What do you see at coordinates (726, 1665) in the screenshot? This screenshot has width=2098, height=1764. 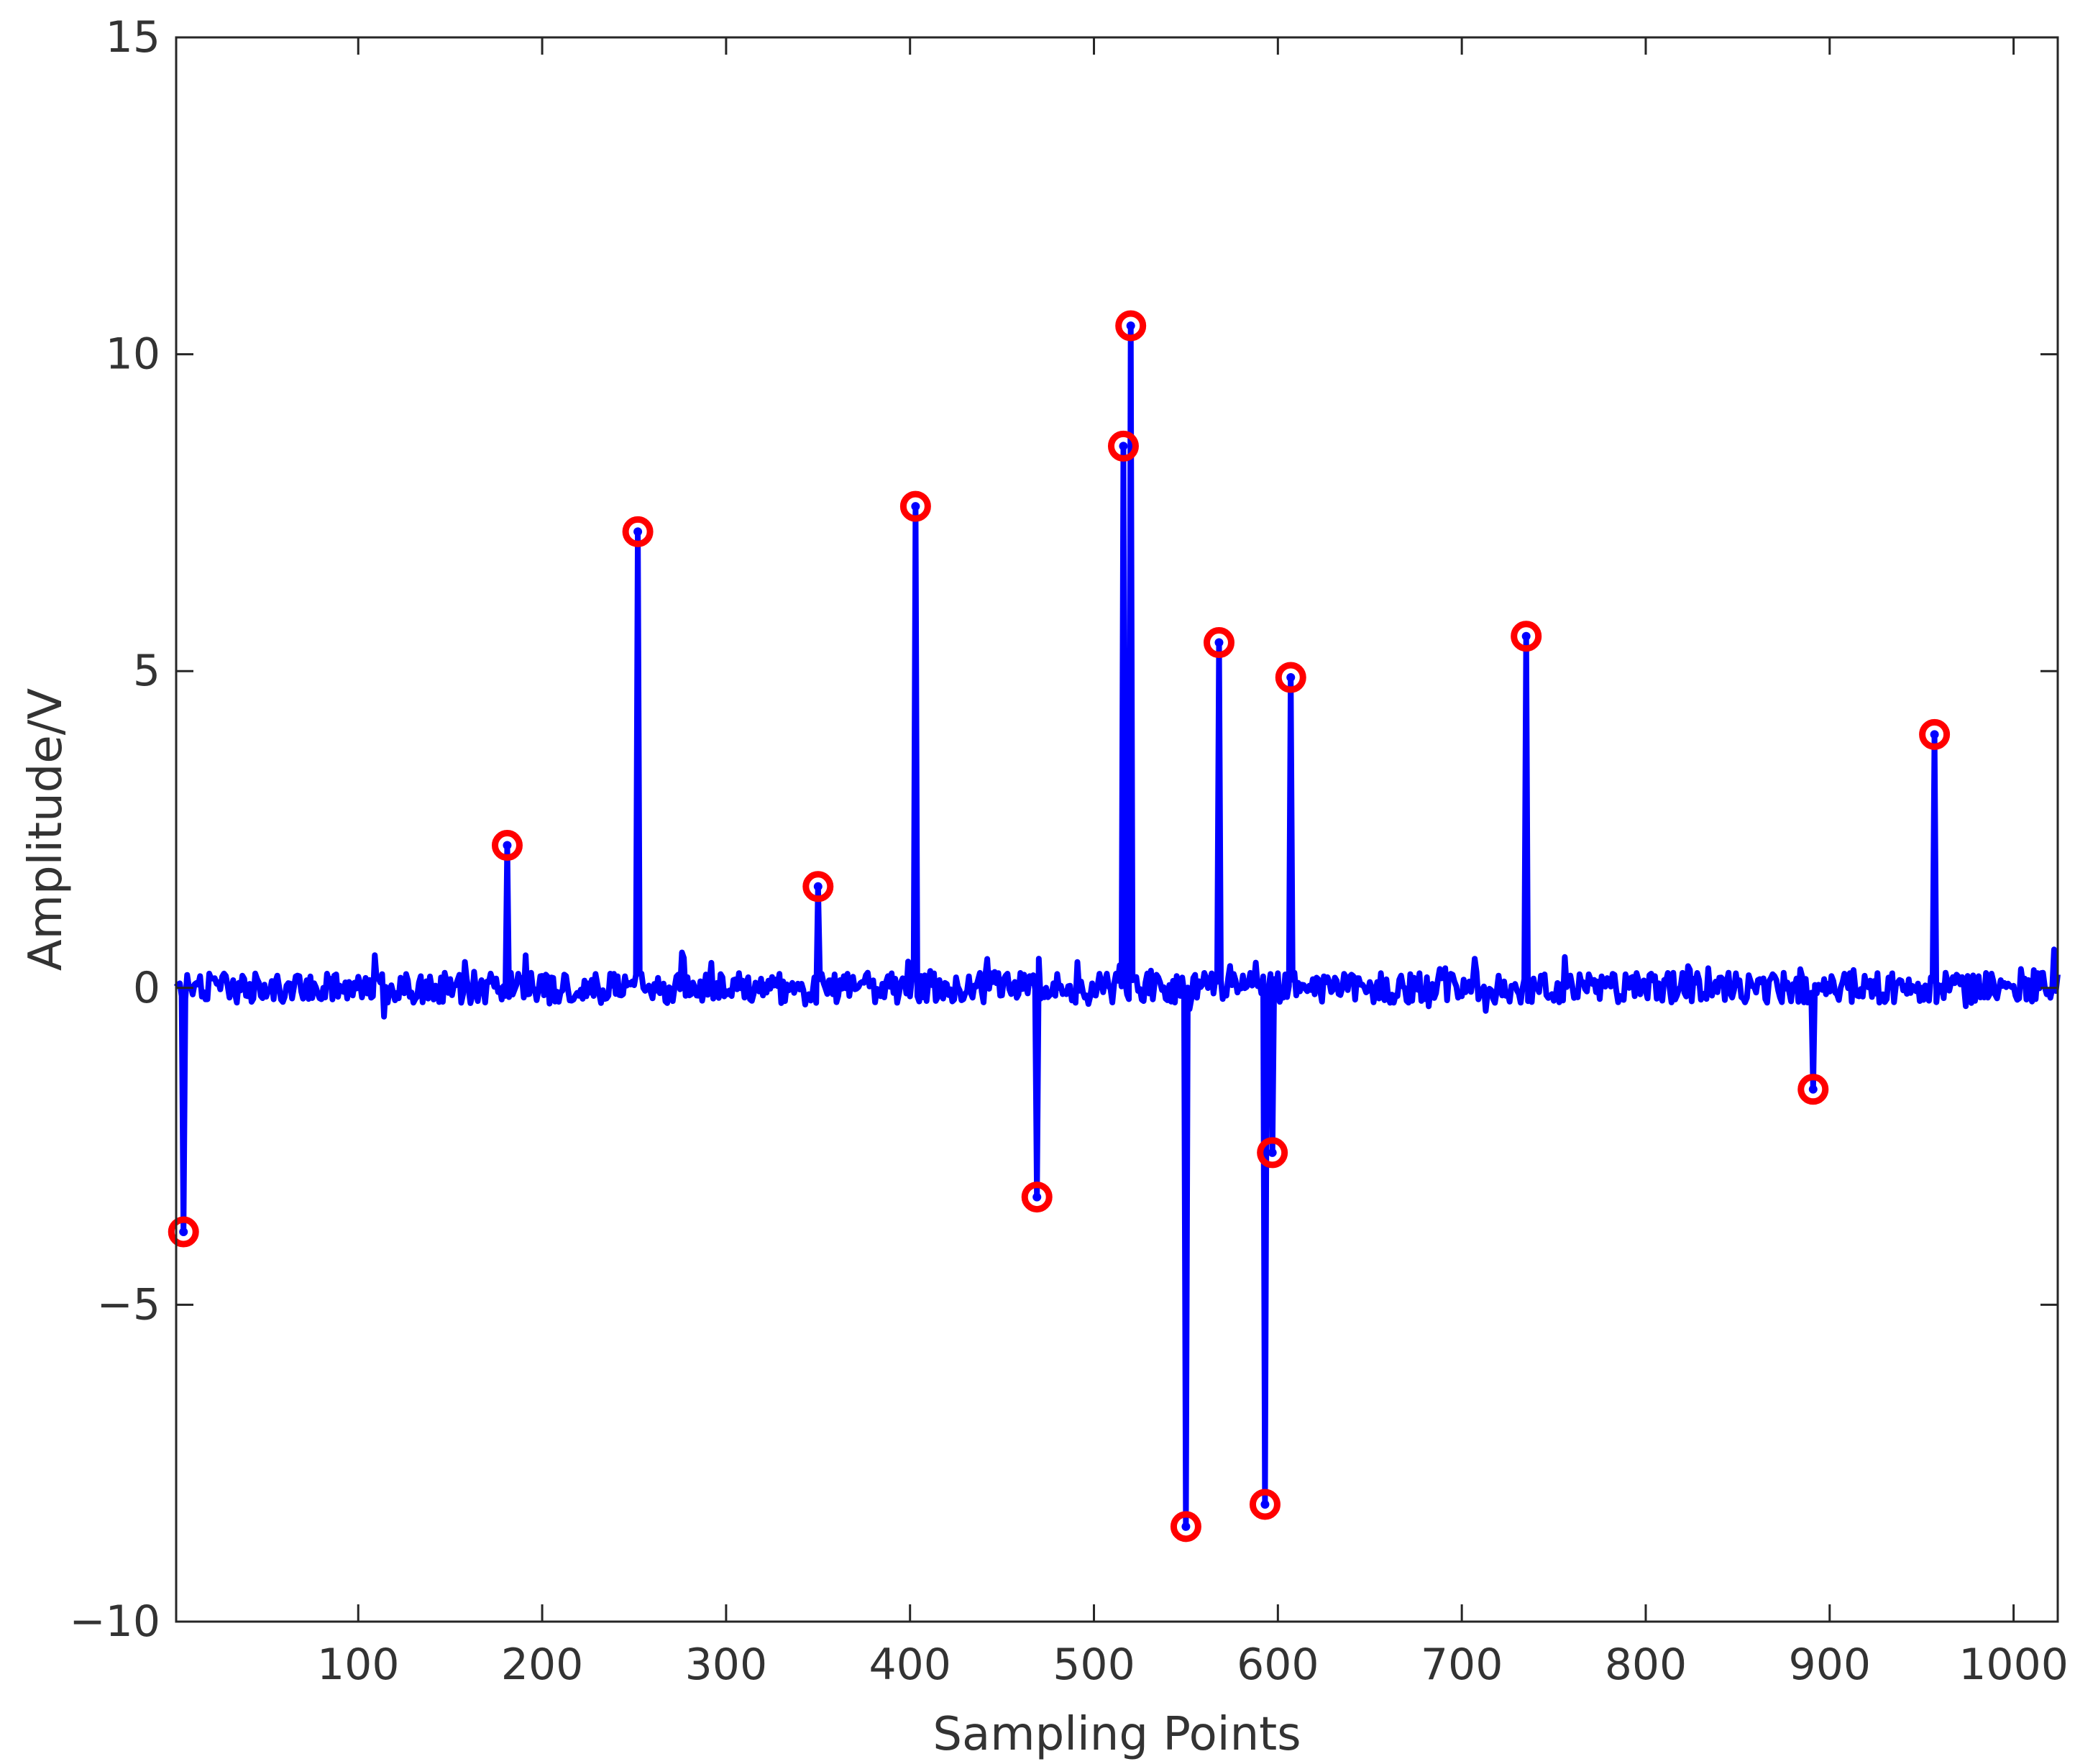 I see `x-tick-label: 300` at bounding box center [726, 1665].